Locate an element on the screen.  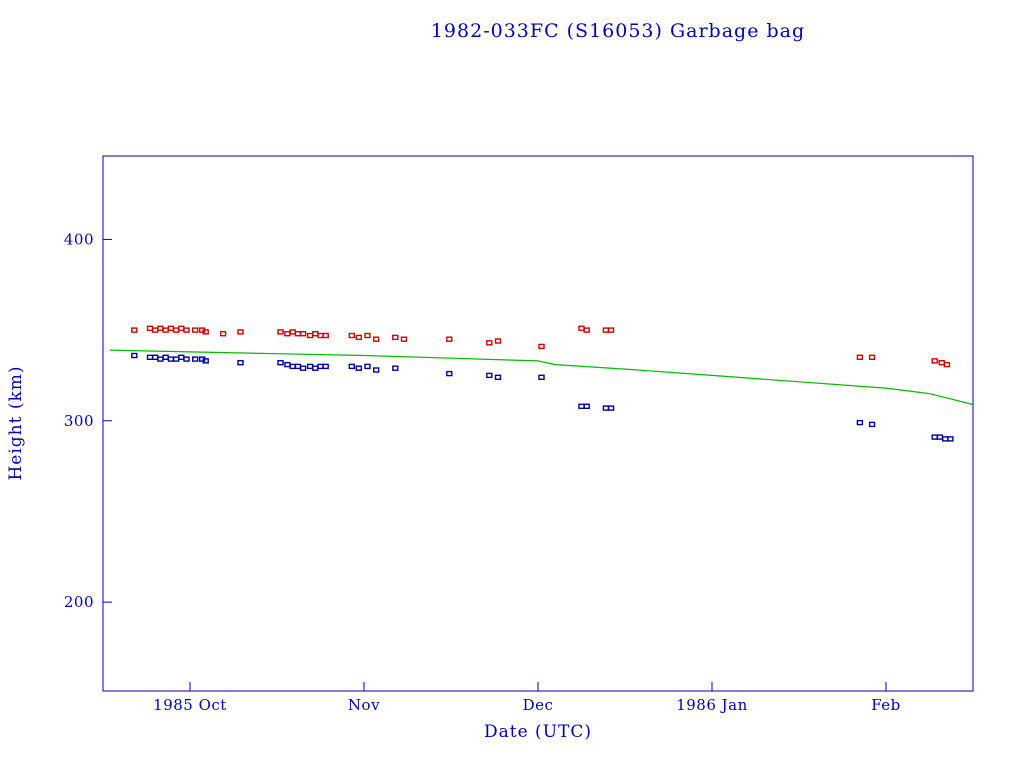
chart-title: 1982-033FC (S16053) Garbage bag is located at coordinates (618, 31).